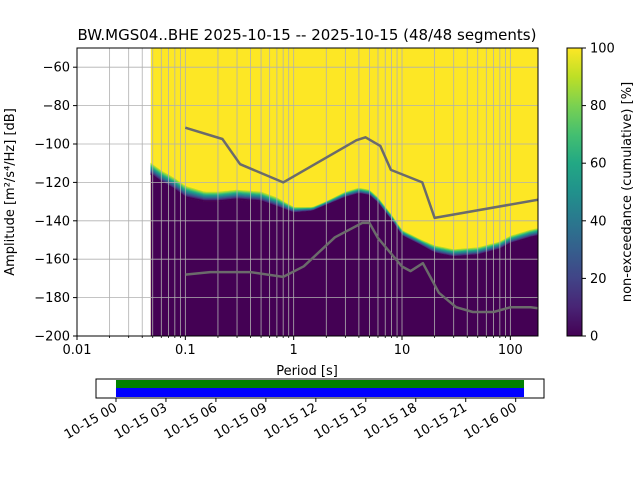 Image resolution: width=640 pixels, height=480 pixels. What do you see at coordinates (10, 192) in the screenshot?
I see `y-axis-label: Amplitude [m²/s⁴/Hz] [dB]` at bounding box center [10, 192].